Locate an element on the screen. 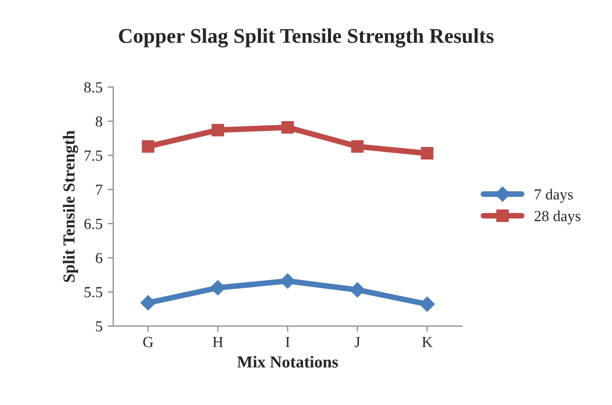 The width and height of the screenshot is (612, 405). y-tick-label: 8.5 is located at coordinates (93, 87).